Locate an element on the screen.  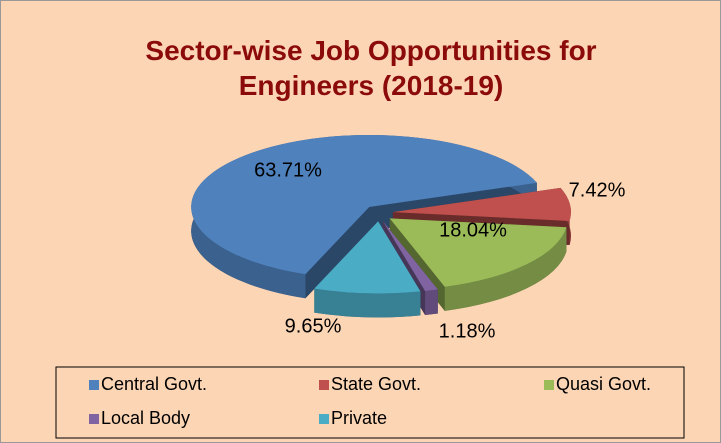
legend-box is located at coordinates (370, 402).